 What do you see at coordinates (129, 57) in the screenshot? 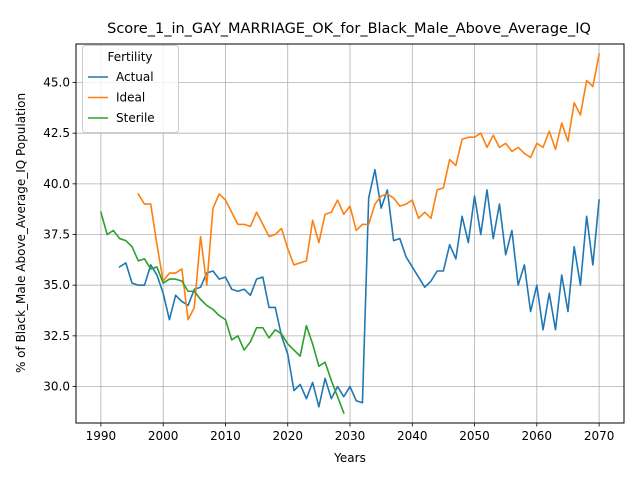
I see `legend-title: Fertility` at bounding box center [129, 57].